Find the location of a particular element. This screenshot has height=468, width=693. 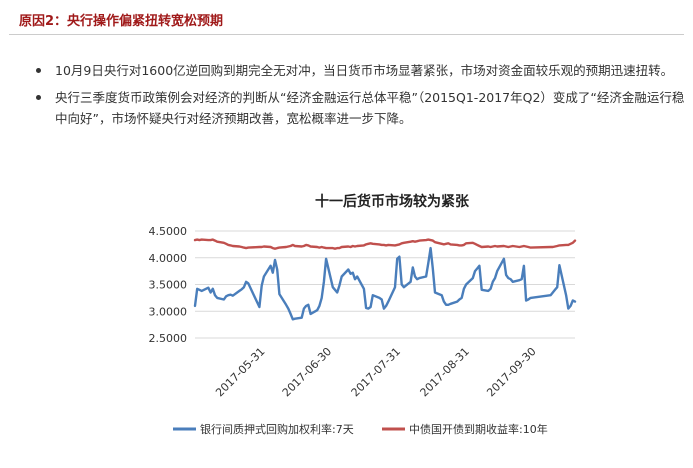

series-line-repo-7d is located at coordinates (385, 283).